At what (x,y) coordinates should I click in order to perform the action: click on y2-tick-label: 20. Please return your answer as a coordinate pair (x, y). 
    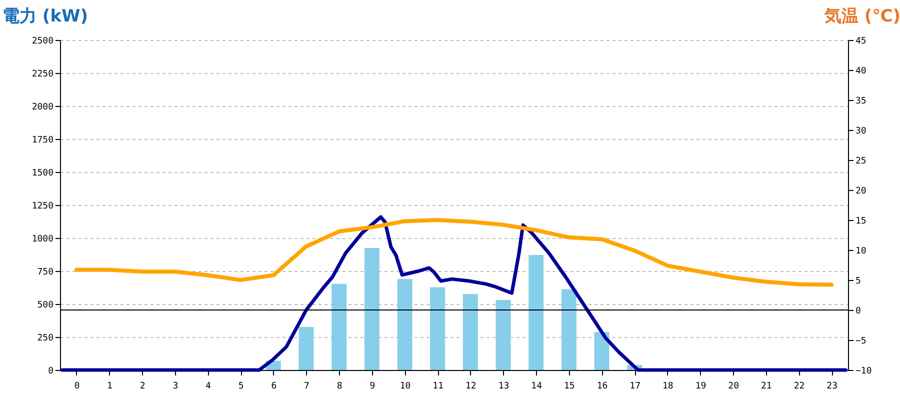
    Looking at the image, I should click on (861, 191).